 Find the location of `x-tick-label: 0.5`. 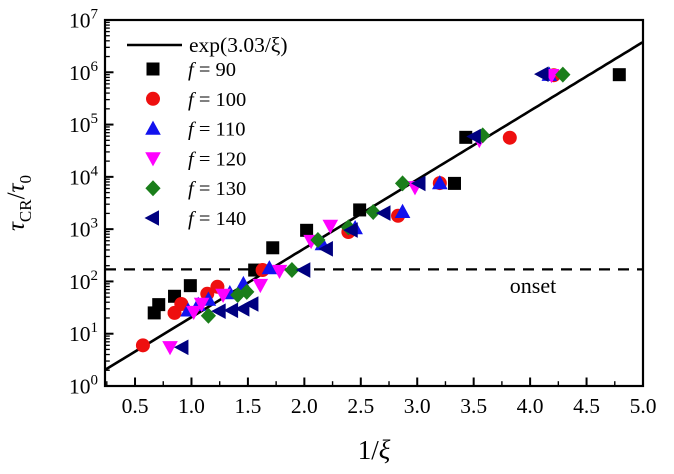

x-tick-label: 0.5 is located at coordinates (135, 406).